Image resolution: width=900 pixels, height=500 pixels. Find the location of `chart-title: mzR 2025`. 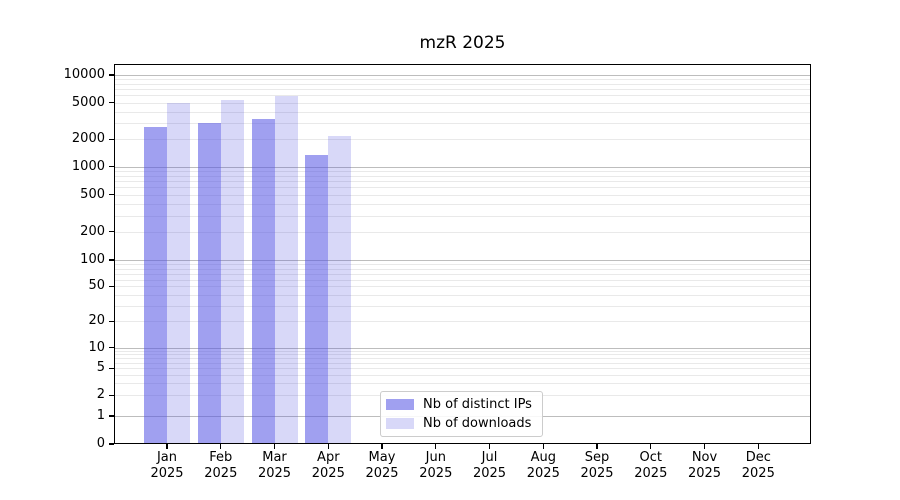

chart-title: mzR 2025 is located at coordinates (462, 43).